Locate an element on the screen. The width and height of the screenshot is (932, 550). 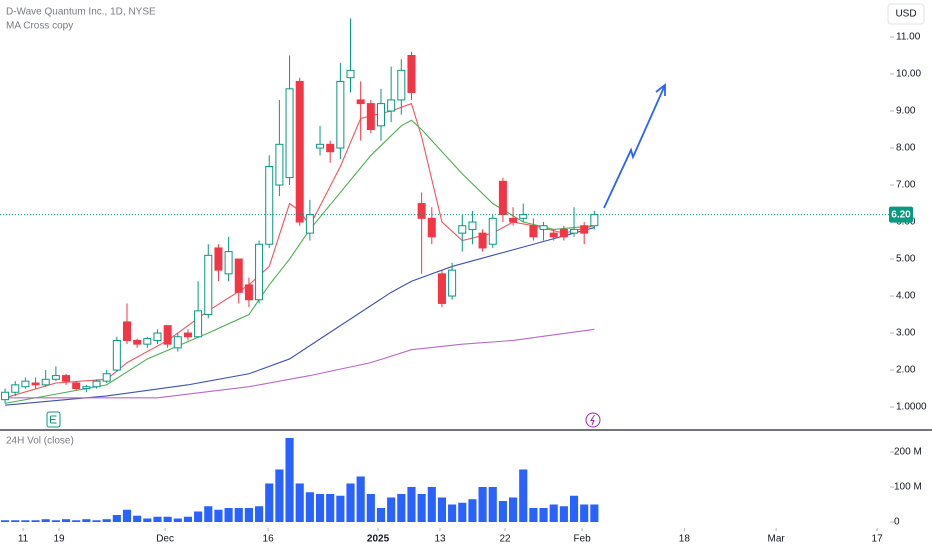
y-tick-label: 10.00 is located at coordinates (908, 74).